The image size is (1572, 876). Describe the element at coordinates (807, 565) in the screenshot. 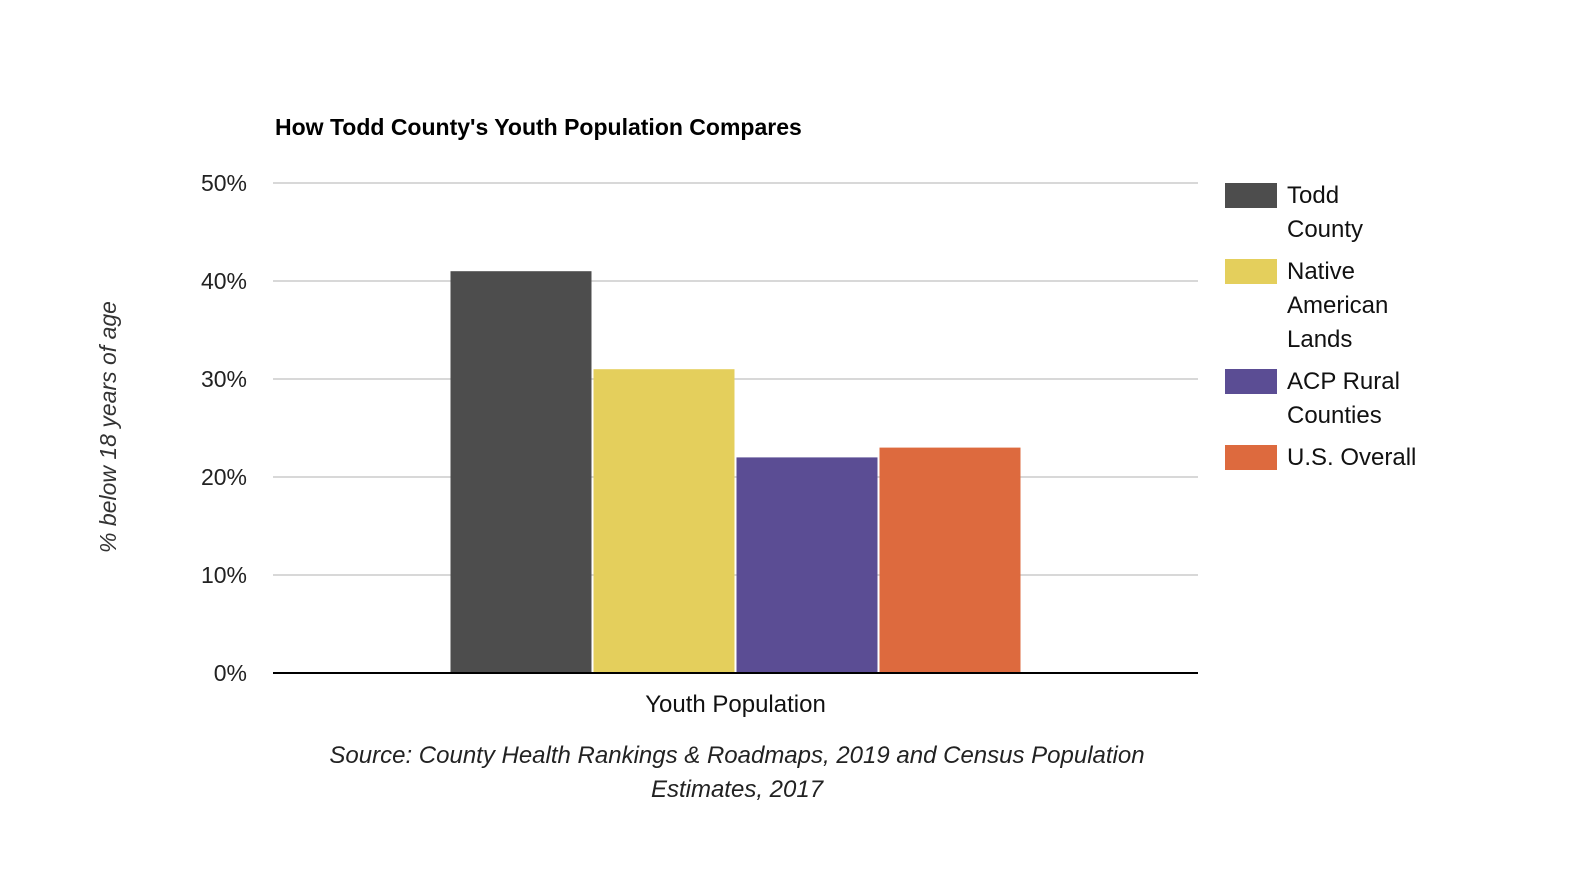

I see `bar-acp-rural-counties` at that location.